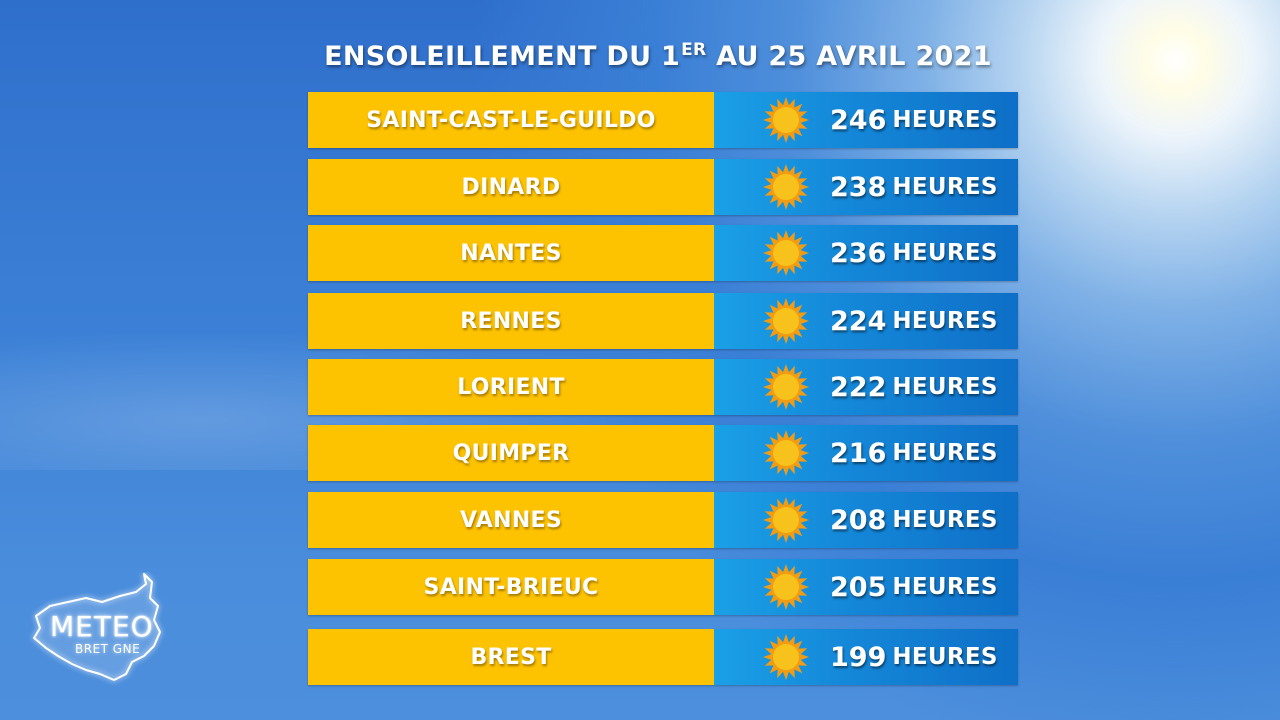 Image resolution: width=1280 pixels, height=720 pixels. I want to click on hours-cell: 238 HEURES, so click(866, 187).